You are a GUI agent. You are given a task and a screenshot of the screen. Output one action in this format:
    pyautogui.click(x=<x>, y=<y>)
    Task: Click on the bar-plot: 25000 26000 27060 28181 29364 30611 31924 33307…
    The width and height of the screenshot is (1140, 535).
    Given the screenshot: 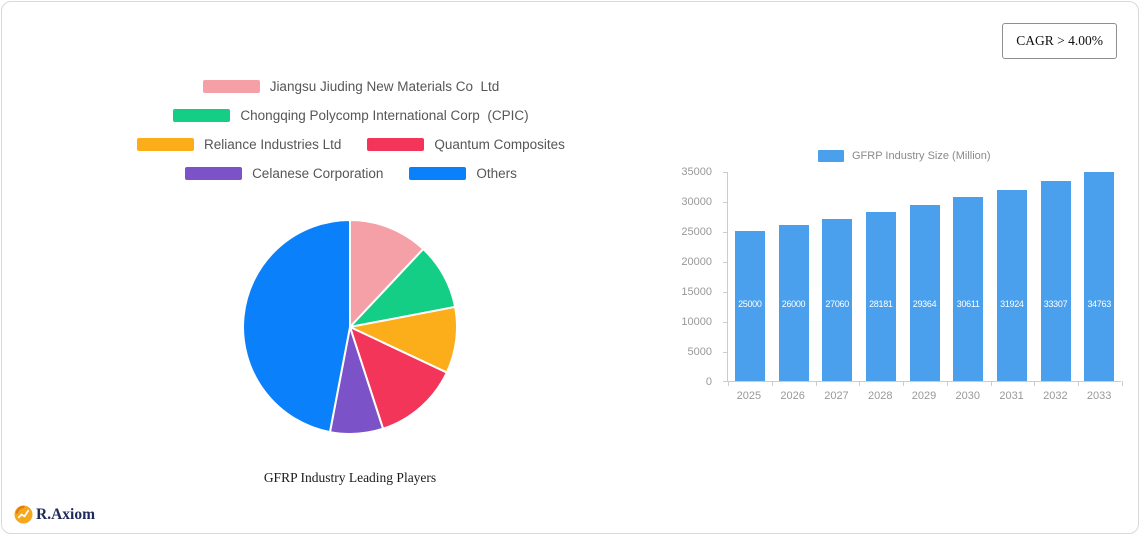 What is the action you would take?
    pyautogui.click(x=923, y=279)
    